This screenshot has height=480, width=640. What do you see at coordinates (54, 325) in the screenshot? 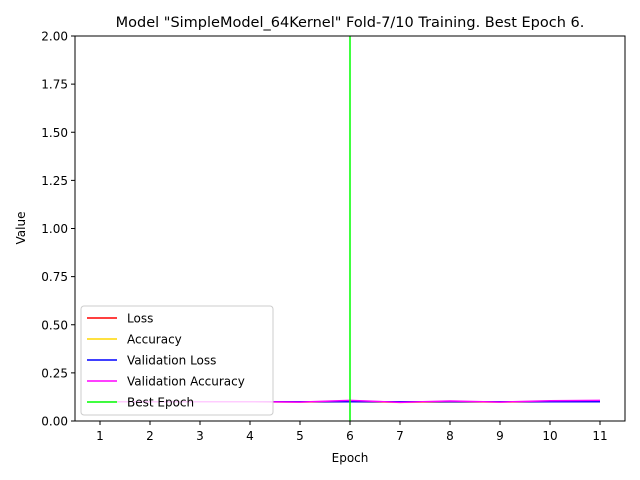
I see `y-tick-label: 0.50` at bounding box center [54, 325].